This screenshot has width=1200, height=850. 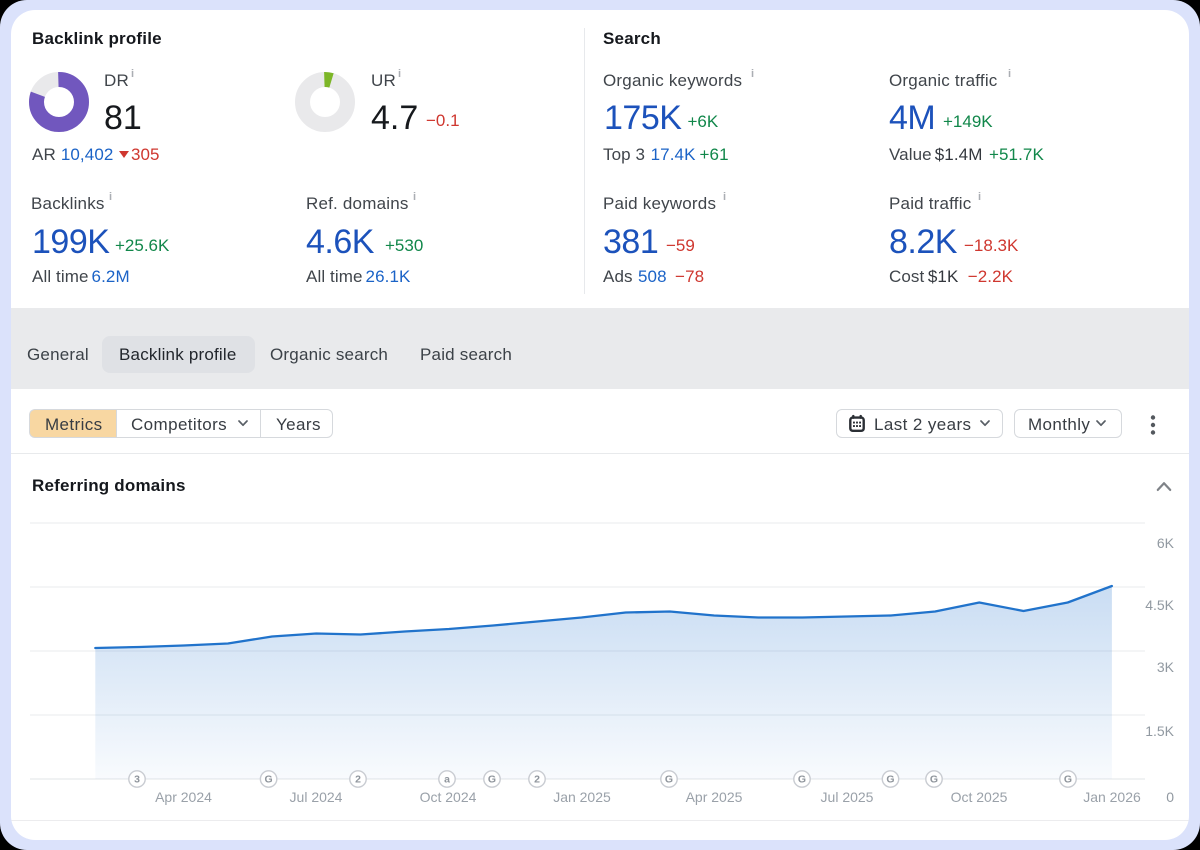 What do you see at coordinates (1170, 797) in the screenshot?
I see `svg-text: 0` at bounding box center [1170, 797].